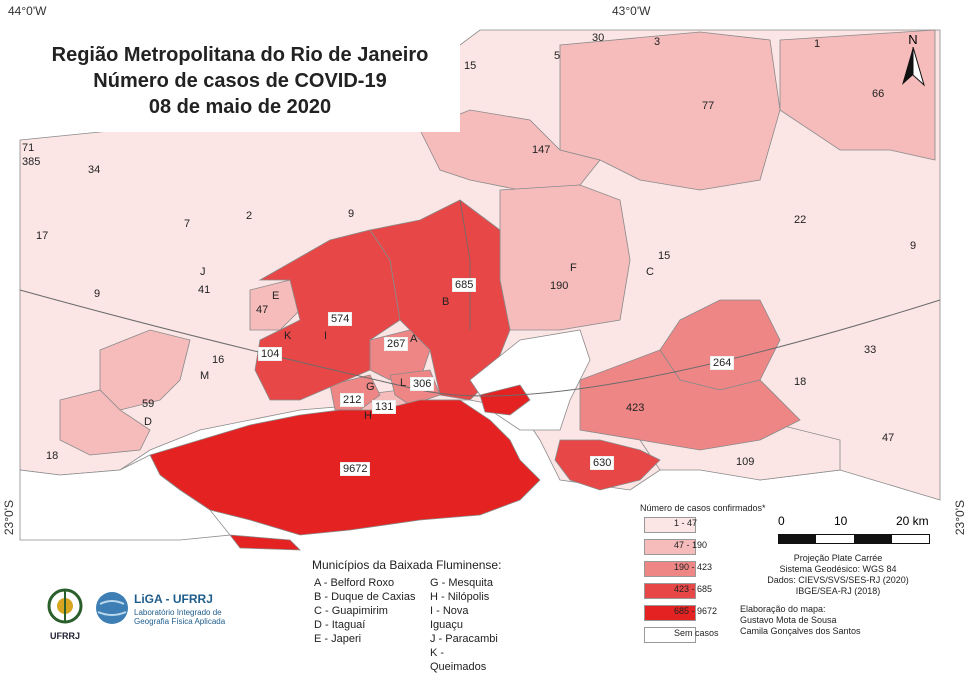 This screenshot has width=973, height=674. Describe the element at coordinates (396, 344) in the screenshot. I see `case-label: 267` at that location.